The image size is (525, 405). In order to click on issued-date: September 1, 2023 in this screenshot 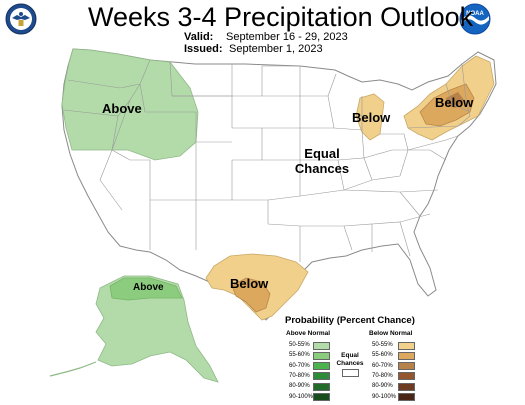, I will do `click(276, 49)`.